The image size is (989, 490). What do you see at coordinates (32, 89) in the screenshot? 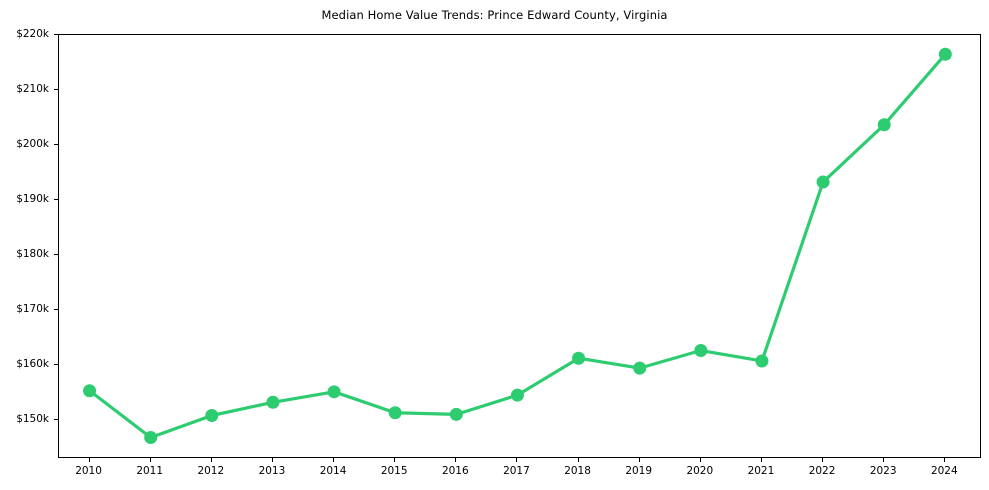
I see `y-tick-label-$210k: $210k` at bounding box center [32, 89].